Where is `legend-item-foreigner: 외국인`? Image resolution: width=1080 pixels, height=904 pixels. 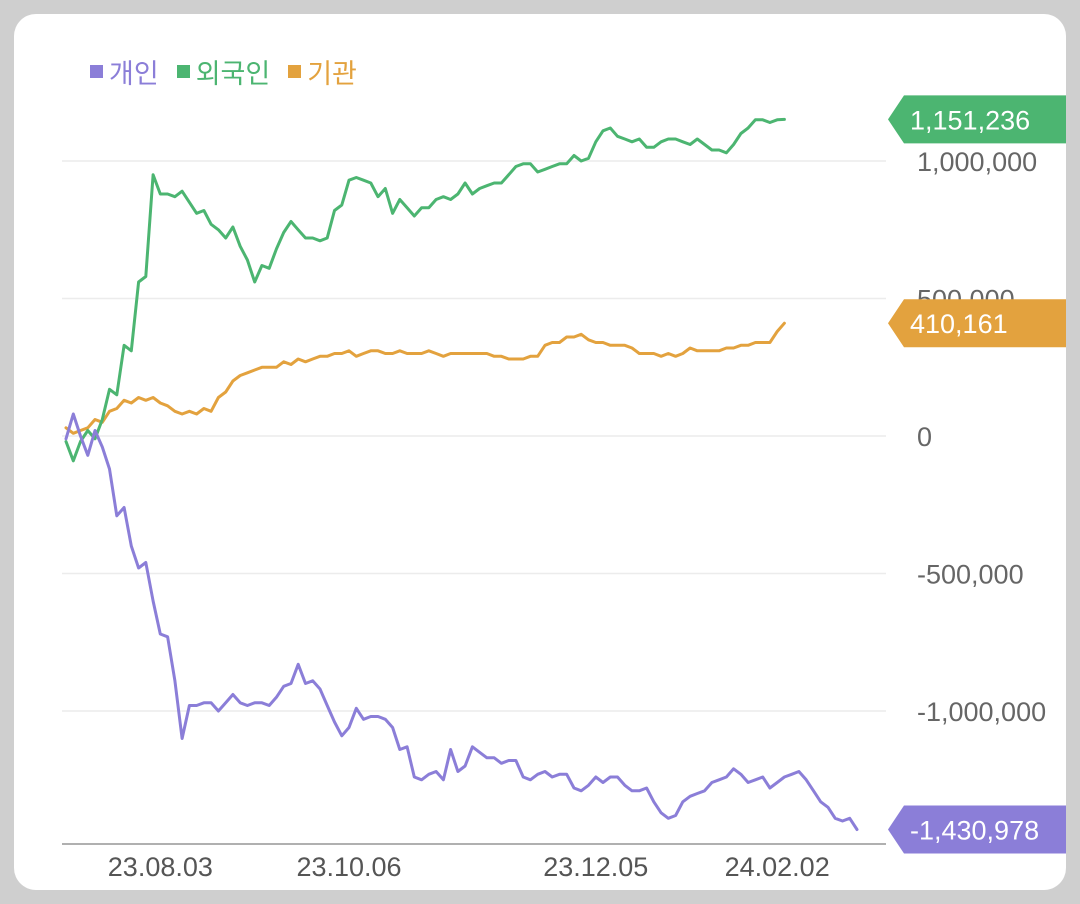
legend-item-foreigner: 외국인 is located at coordinates (223, 71).